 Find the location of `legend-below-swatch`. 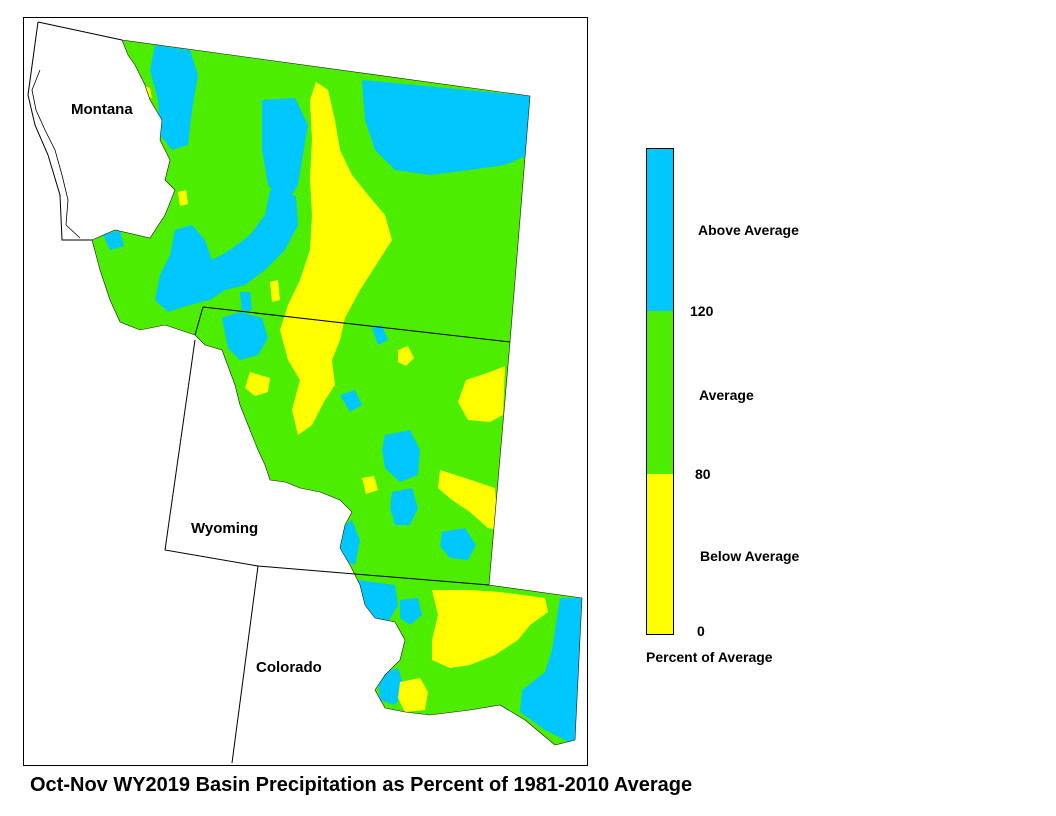

legend-below-swatch is located at coordinates (660, 554).